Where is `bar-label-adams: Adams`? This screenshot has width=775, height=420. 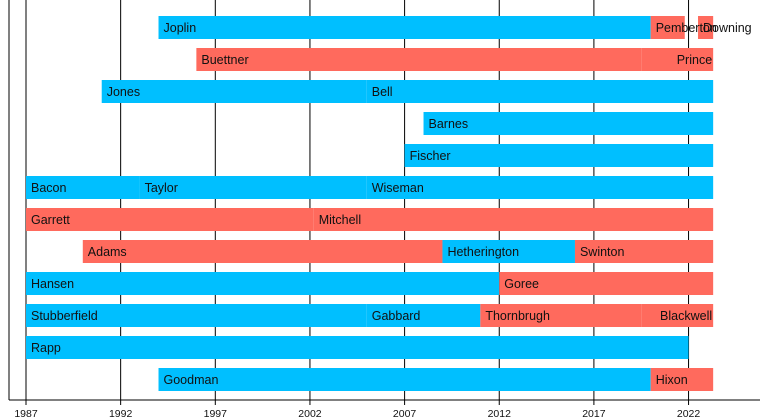
bar-label-adams: Adams is located at coordinates (107, 252).